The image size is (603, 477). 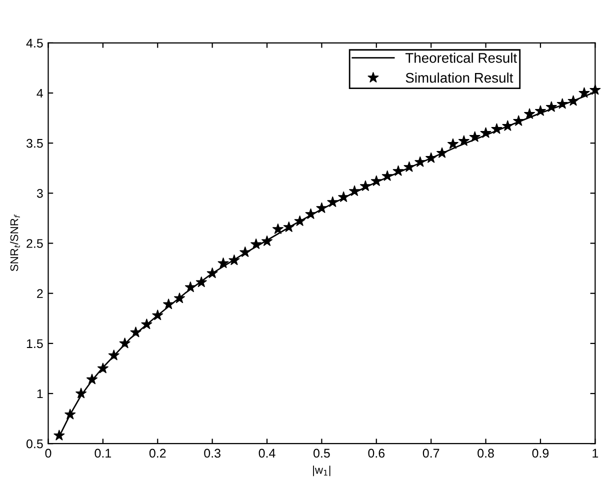 What do you see at coordinates (376, 453) in the screenshot?
I see `x-tick-label: 0.6` at bounding box center [376, 453].